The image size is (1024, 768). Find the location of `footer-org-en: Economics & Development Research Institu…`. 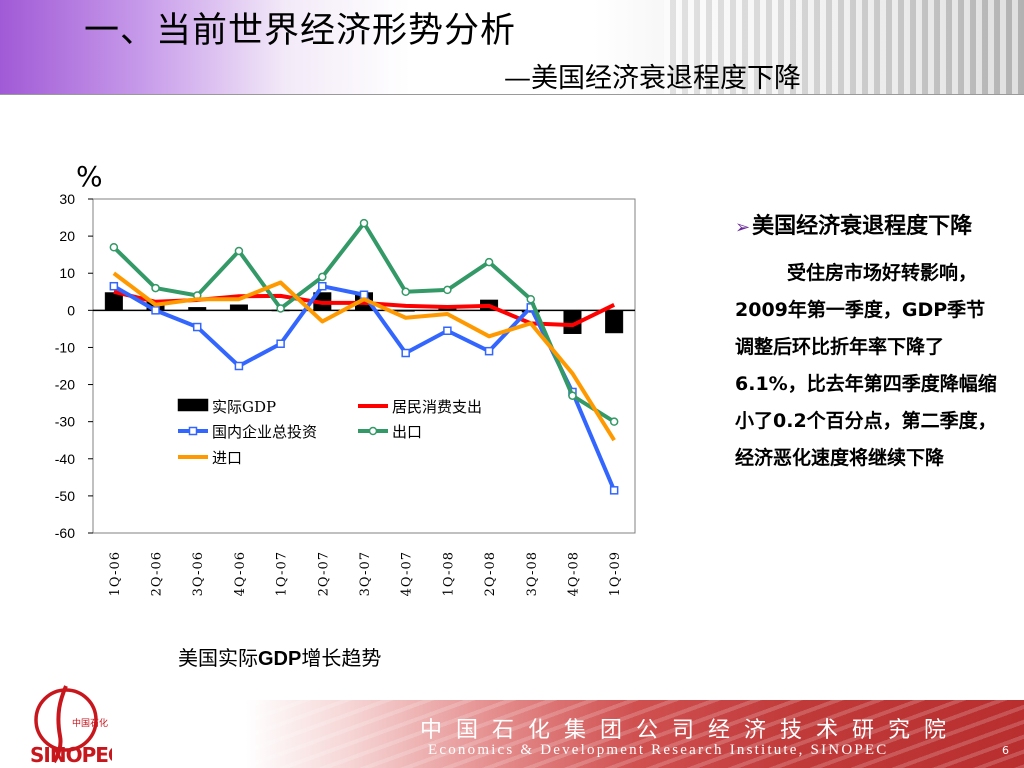

footer-org-en: Economics & Development Research Institu… is located at coordinates (658, 750).